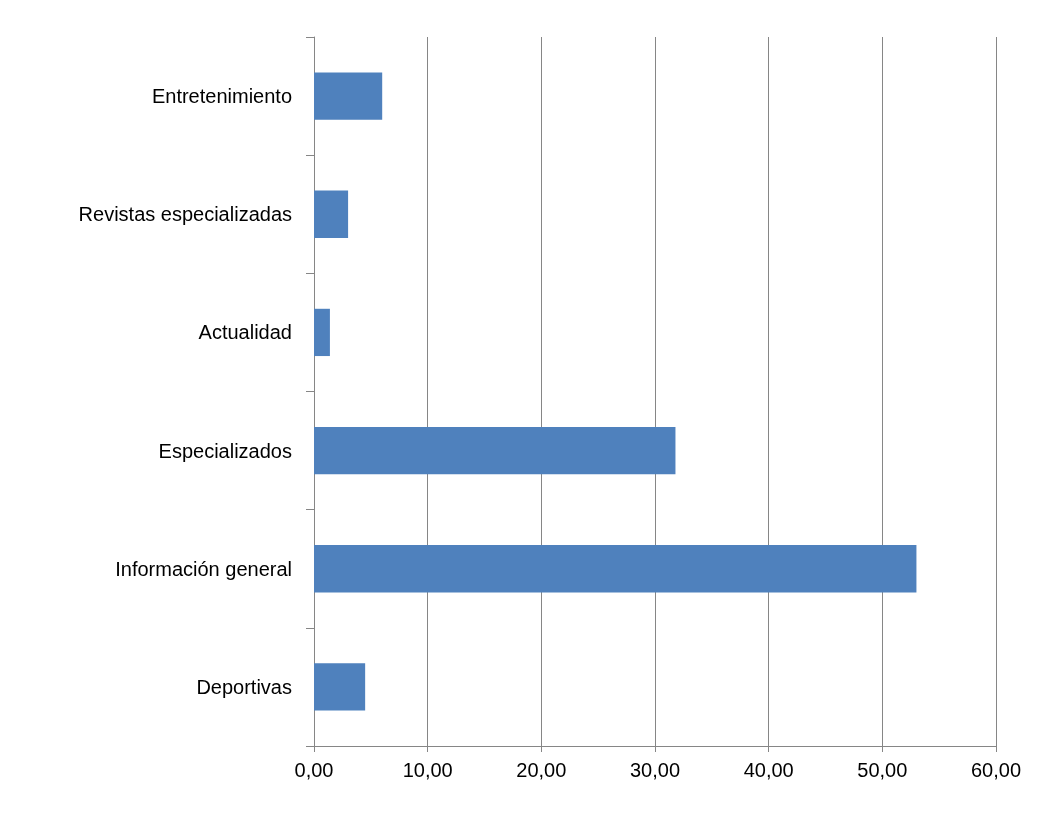 The image size is (1055, 828). What do you see at coordinates (768, 770) in the screenshot?
I see `x-tick-label: 40,00` at bounding box center [768, 770].